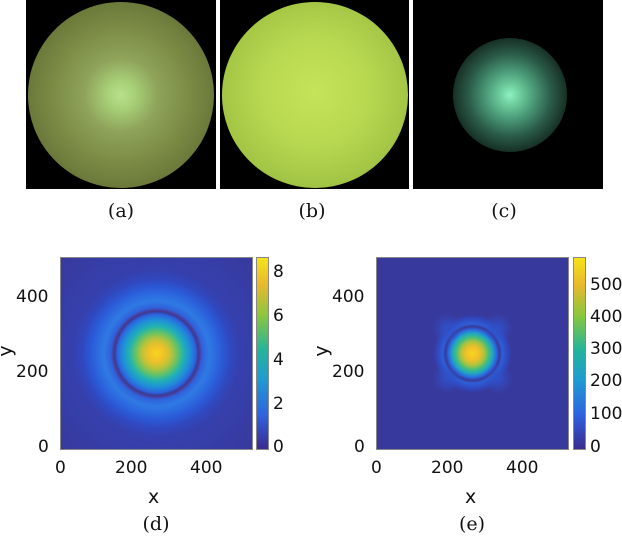 The width and height of the screenshot is (622, 538). What do you see at coordinates (321, 351) in the screenshot?
I see `ylabel-e: y` at bounding box center [321, 351].